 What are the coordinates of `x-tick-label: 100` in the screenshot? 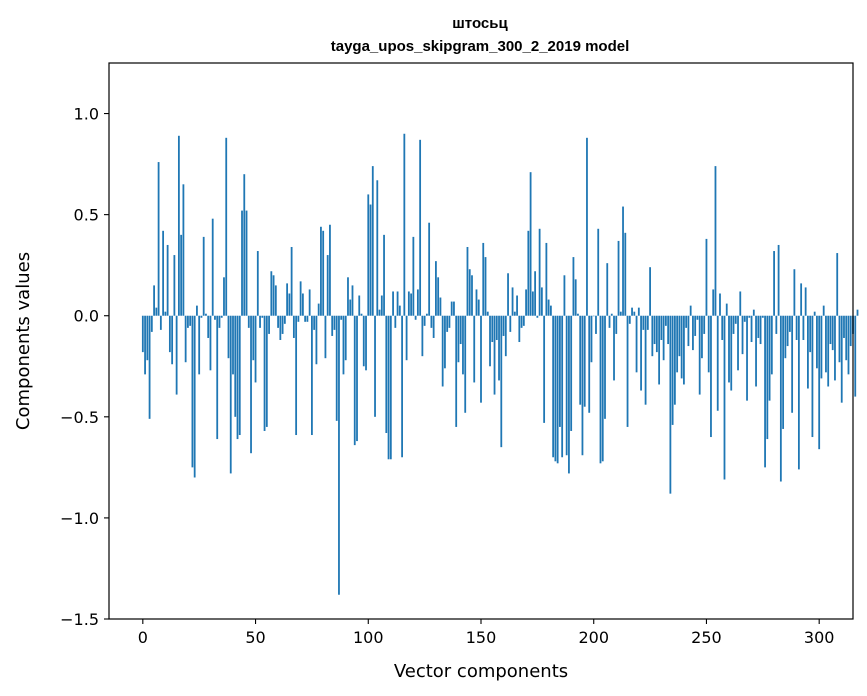 It's located at (368, 637).